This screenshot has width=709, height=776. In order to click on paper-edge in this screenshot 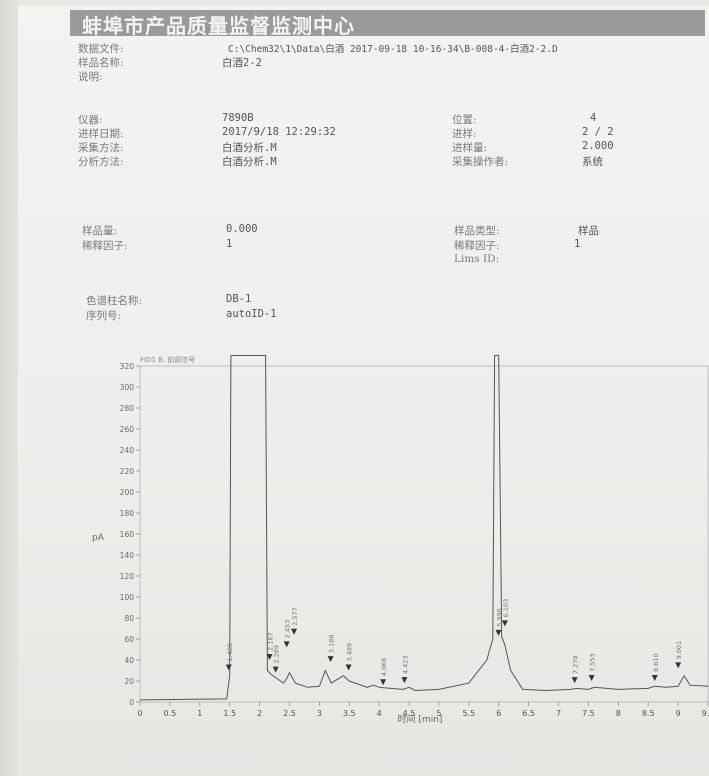, I will do `click(9, 388)`.